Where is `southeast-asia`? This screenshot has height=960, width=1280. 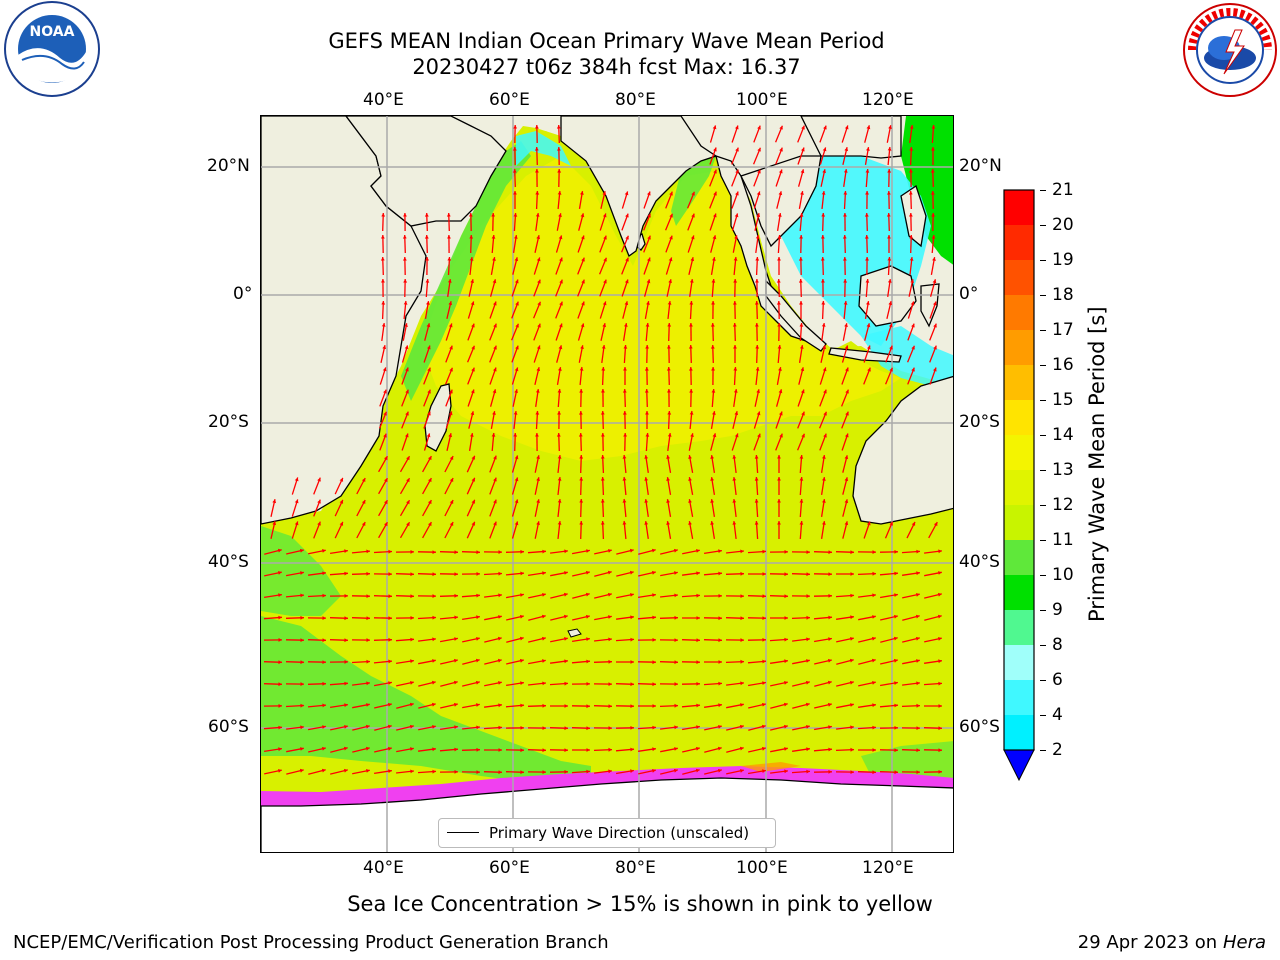 southeast-asia is located at coordinates (761, 249).